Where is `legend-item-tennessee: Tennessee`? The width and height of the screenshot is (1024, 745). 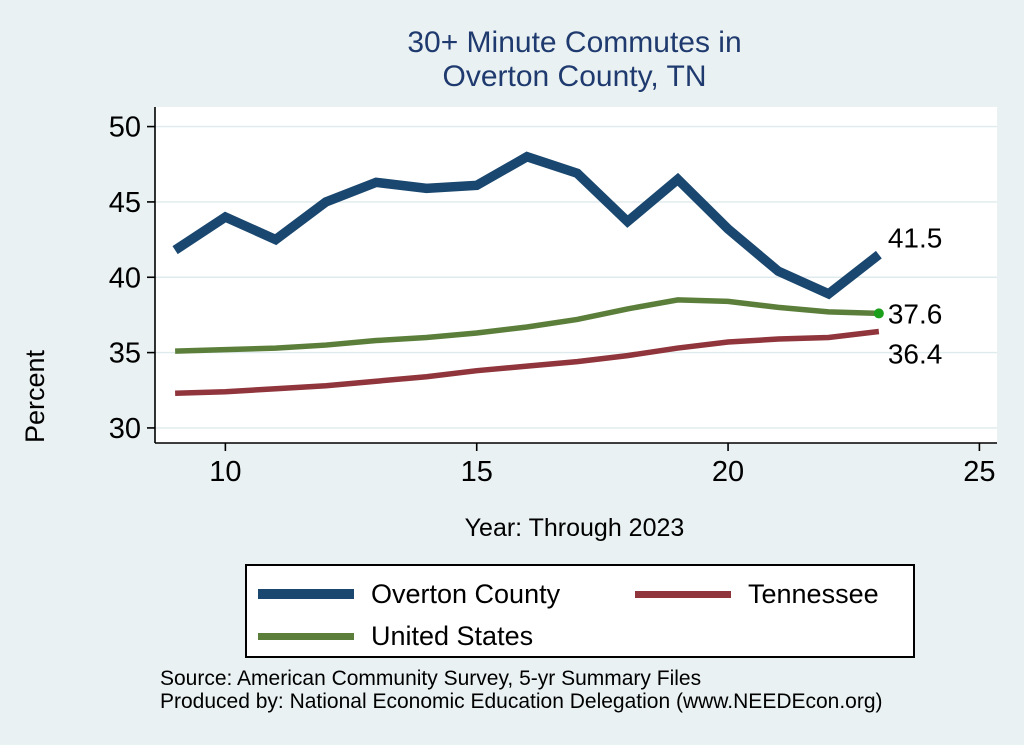
legend-item-tennessee: Tennessee is located at coordinates (757, 593).